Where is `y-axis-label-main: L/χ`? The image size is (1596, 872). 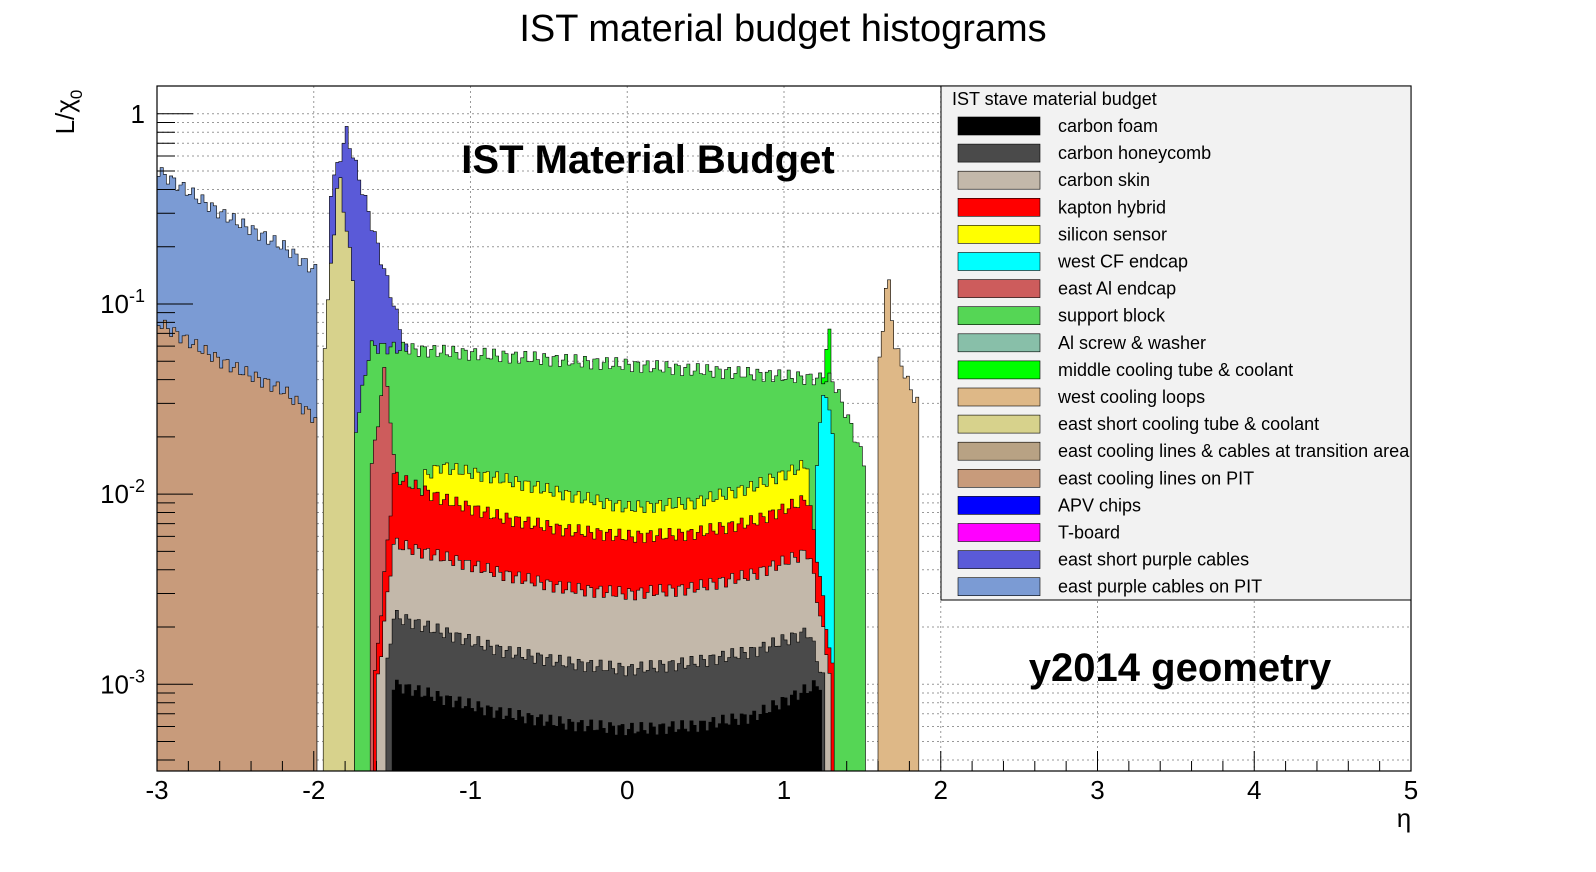
y-axis-label-main: L/χ is located at coordinates (65, 117).